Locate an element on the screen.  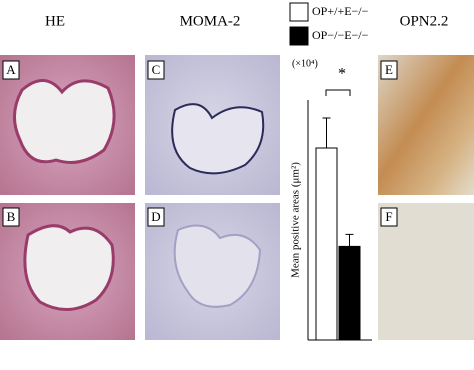
panel-label: B is located at coordinates (11, 216).